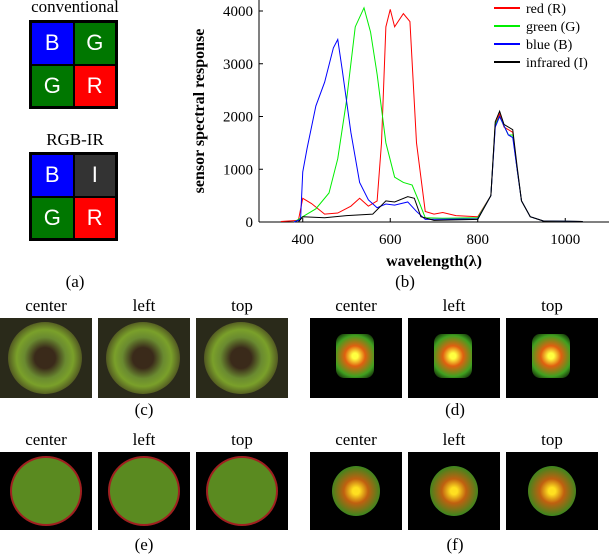 The image size is (610, 558). What do you see at coordinates (549, 45) in the screenshot?
I see `legend-label: blue (B)` at bounding box center [549, 45].